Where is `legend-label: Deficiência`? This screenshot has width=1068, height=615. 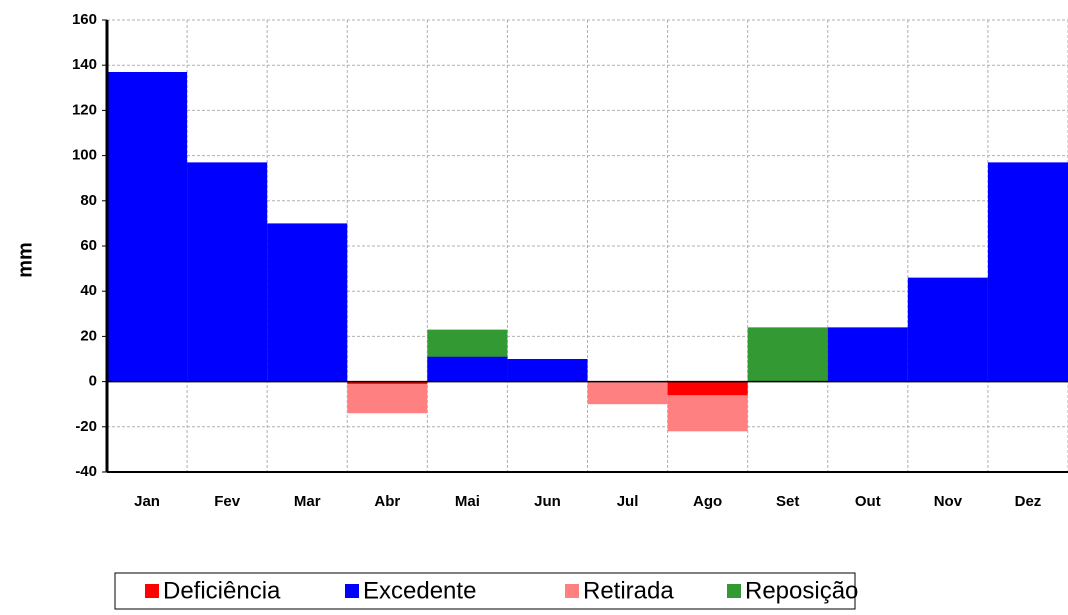
legend-label: Deficiência is located at coordinates (222, 590).